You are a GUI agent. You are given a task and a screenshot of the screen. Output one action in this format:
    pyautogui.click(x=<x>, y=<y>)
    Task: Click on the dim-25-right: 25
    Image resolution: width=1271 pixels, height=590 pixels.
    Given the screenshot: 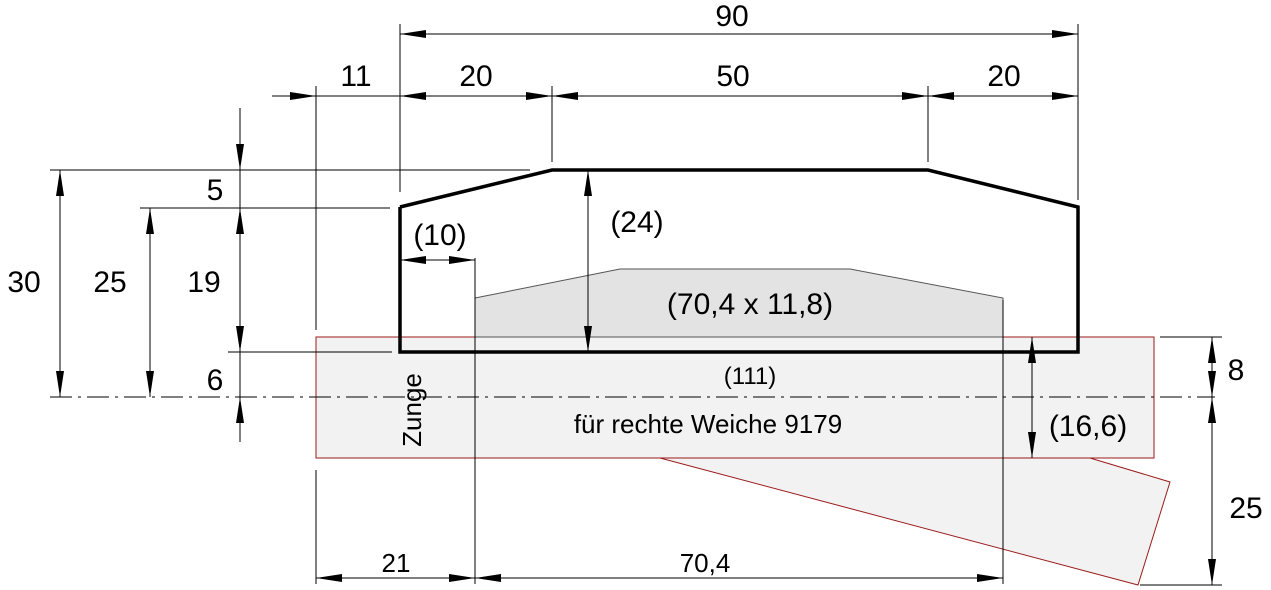 What is the action you would take?
    pyautogui.click(x=1245, y=508)
    